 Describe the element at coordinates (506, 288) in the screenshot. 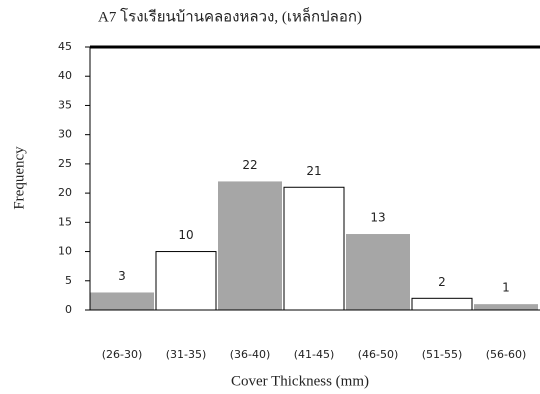

I see `data-label: 1` at that location.